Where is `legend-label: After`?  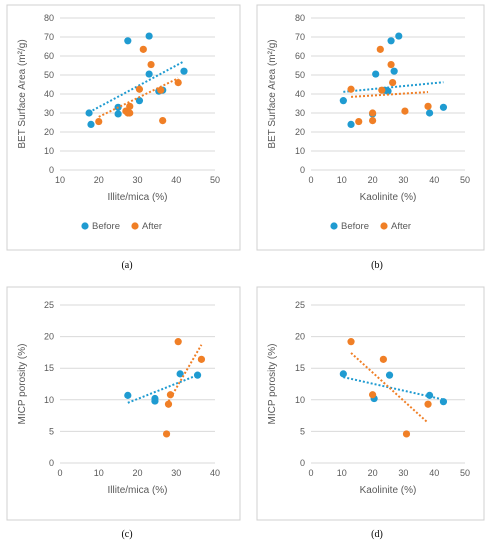
legend-label: After is located at coordinates (401, 226).